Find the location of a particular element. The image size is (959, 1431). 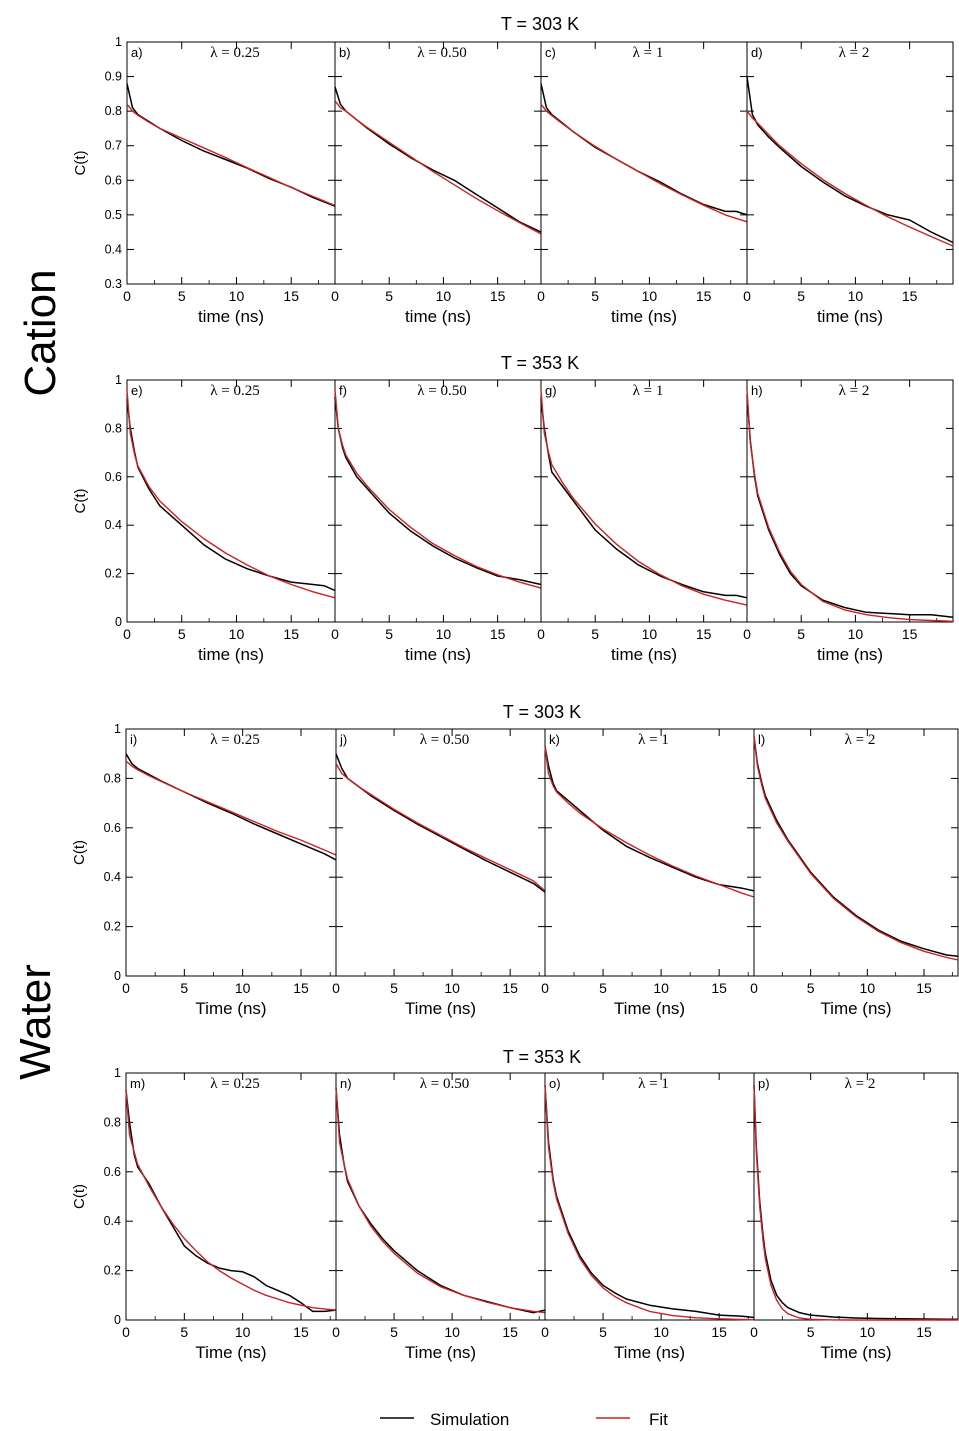

y-tick-label: 0 is located at coordinates (117, 976).